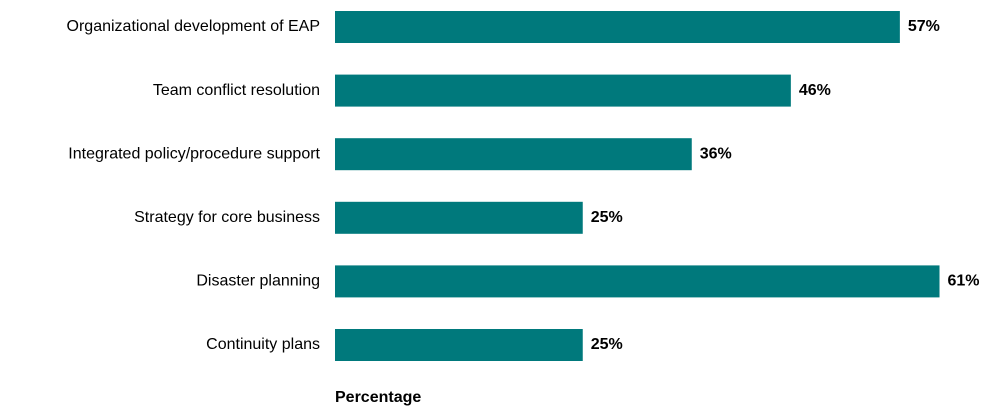  Describe the element at coordinates (194, 153) in the screenshot. I see `category-label: Integrated policy/procedure support` at that location.